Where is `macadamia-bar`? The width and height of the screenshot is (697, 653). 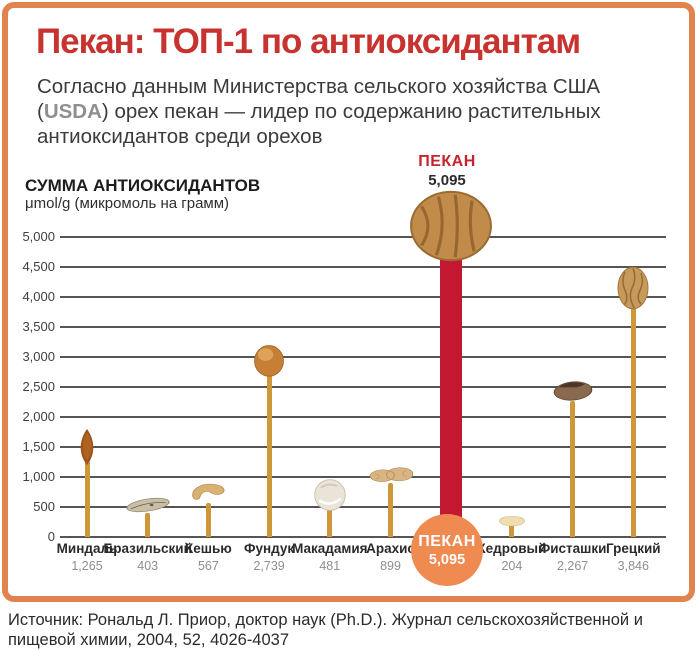
macadamia-bar is located at coordinates (330, 522).